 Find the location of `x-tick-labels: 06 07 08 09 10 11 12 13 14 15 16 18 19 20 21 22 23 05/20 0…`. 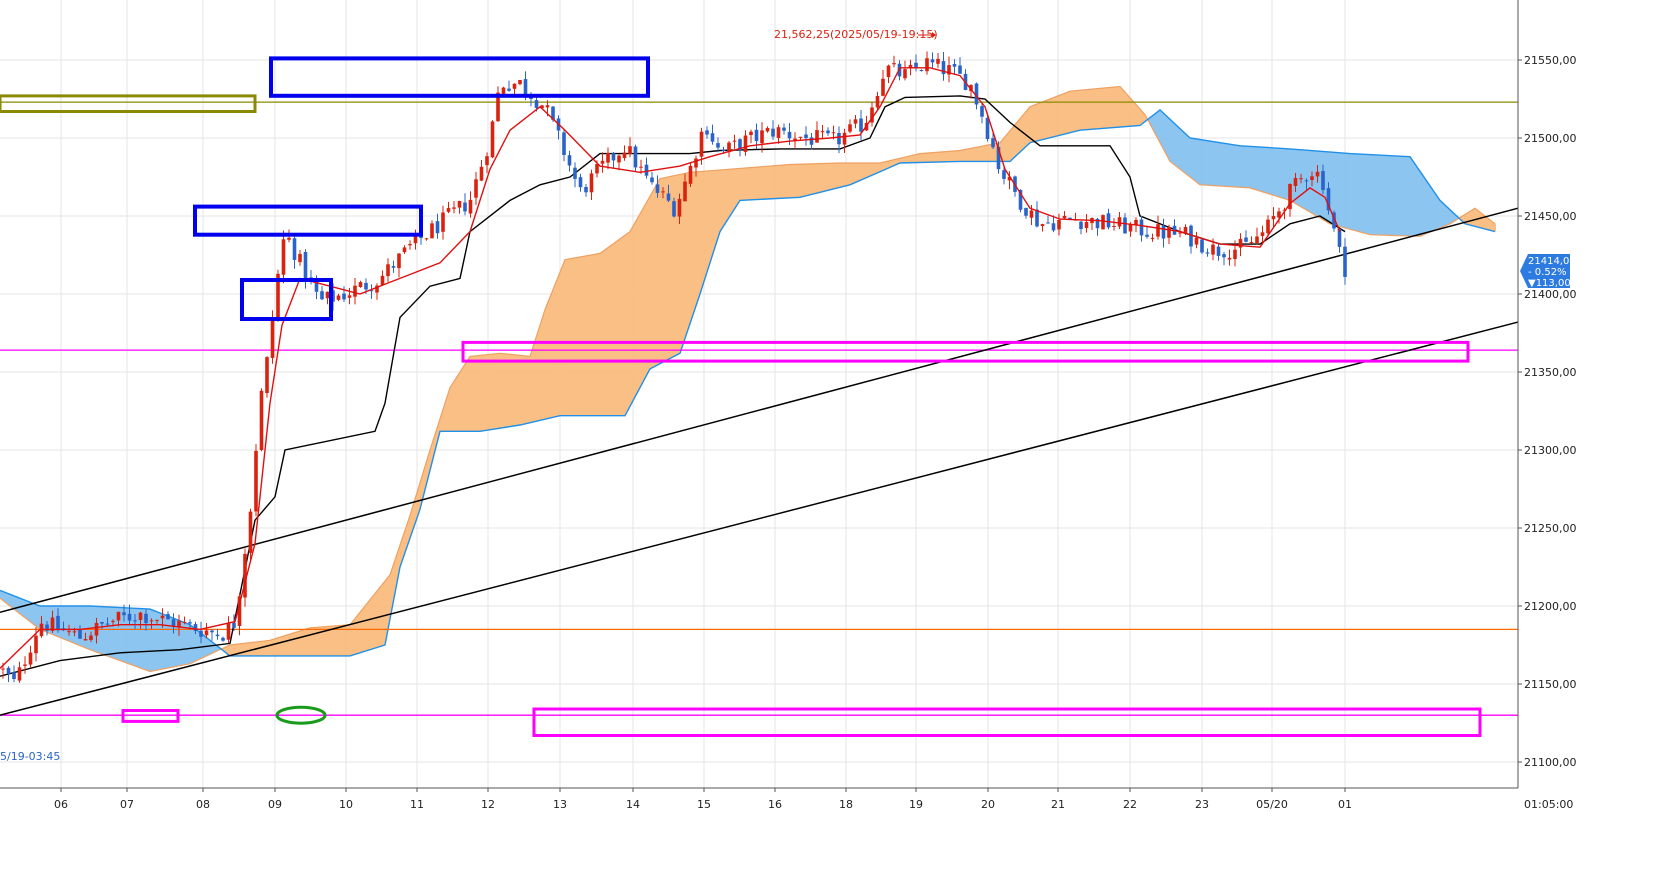

x-tick-labels: 06 07 08 09 10 11 12 13 14 15 16 18 19 20 21 22 23 05/20 0… is located at coordinates (703, 799).